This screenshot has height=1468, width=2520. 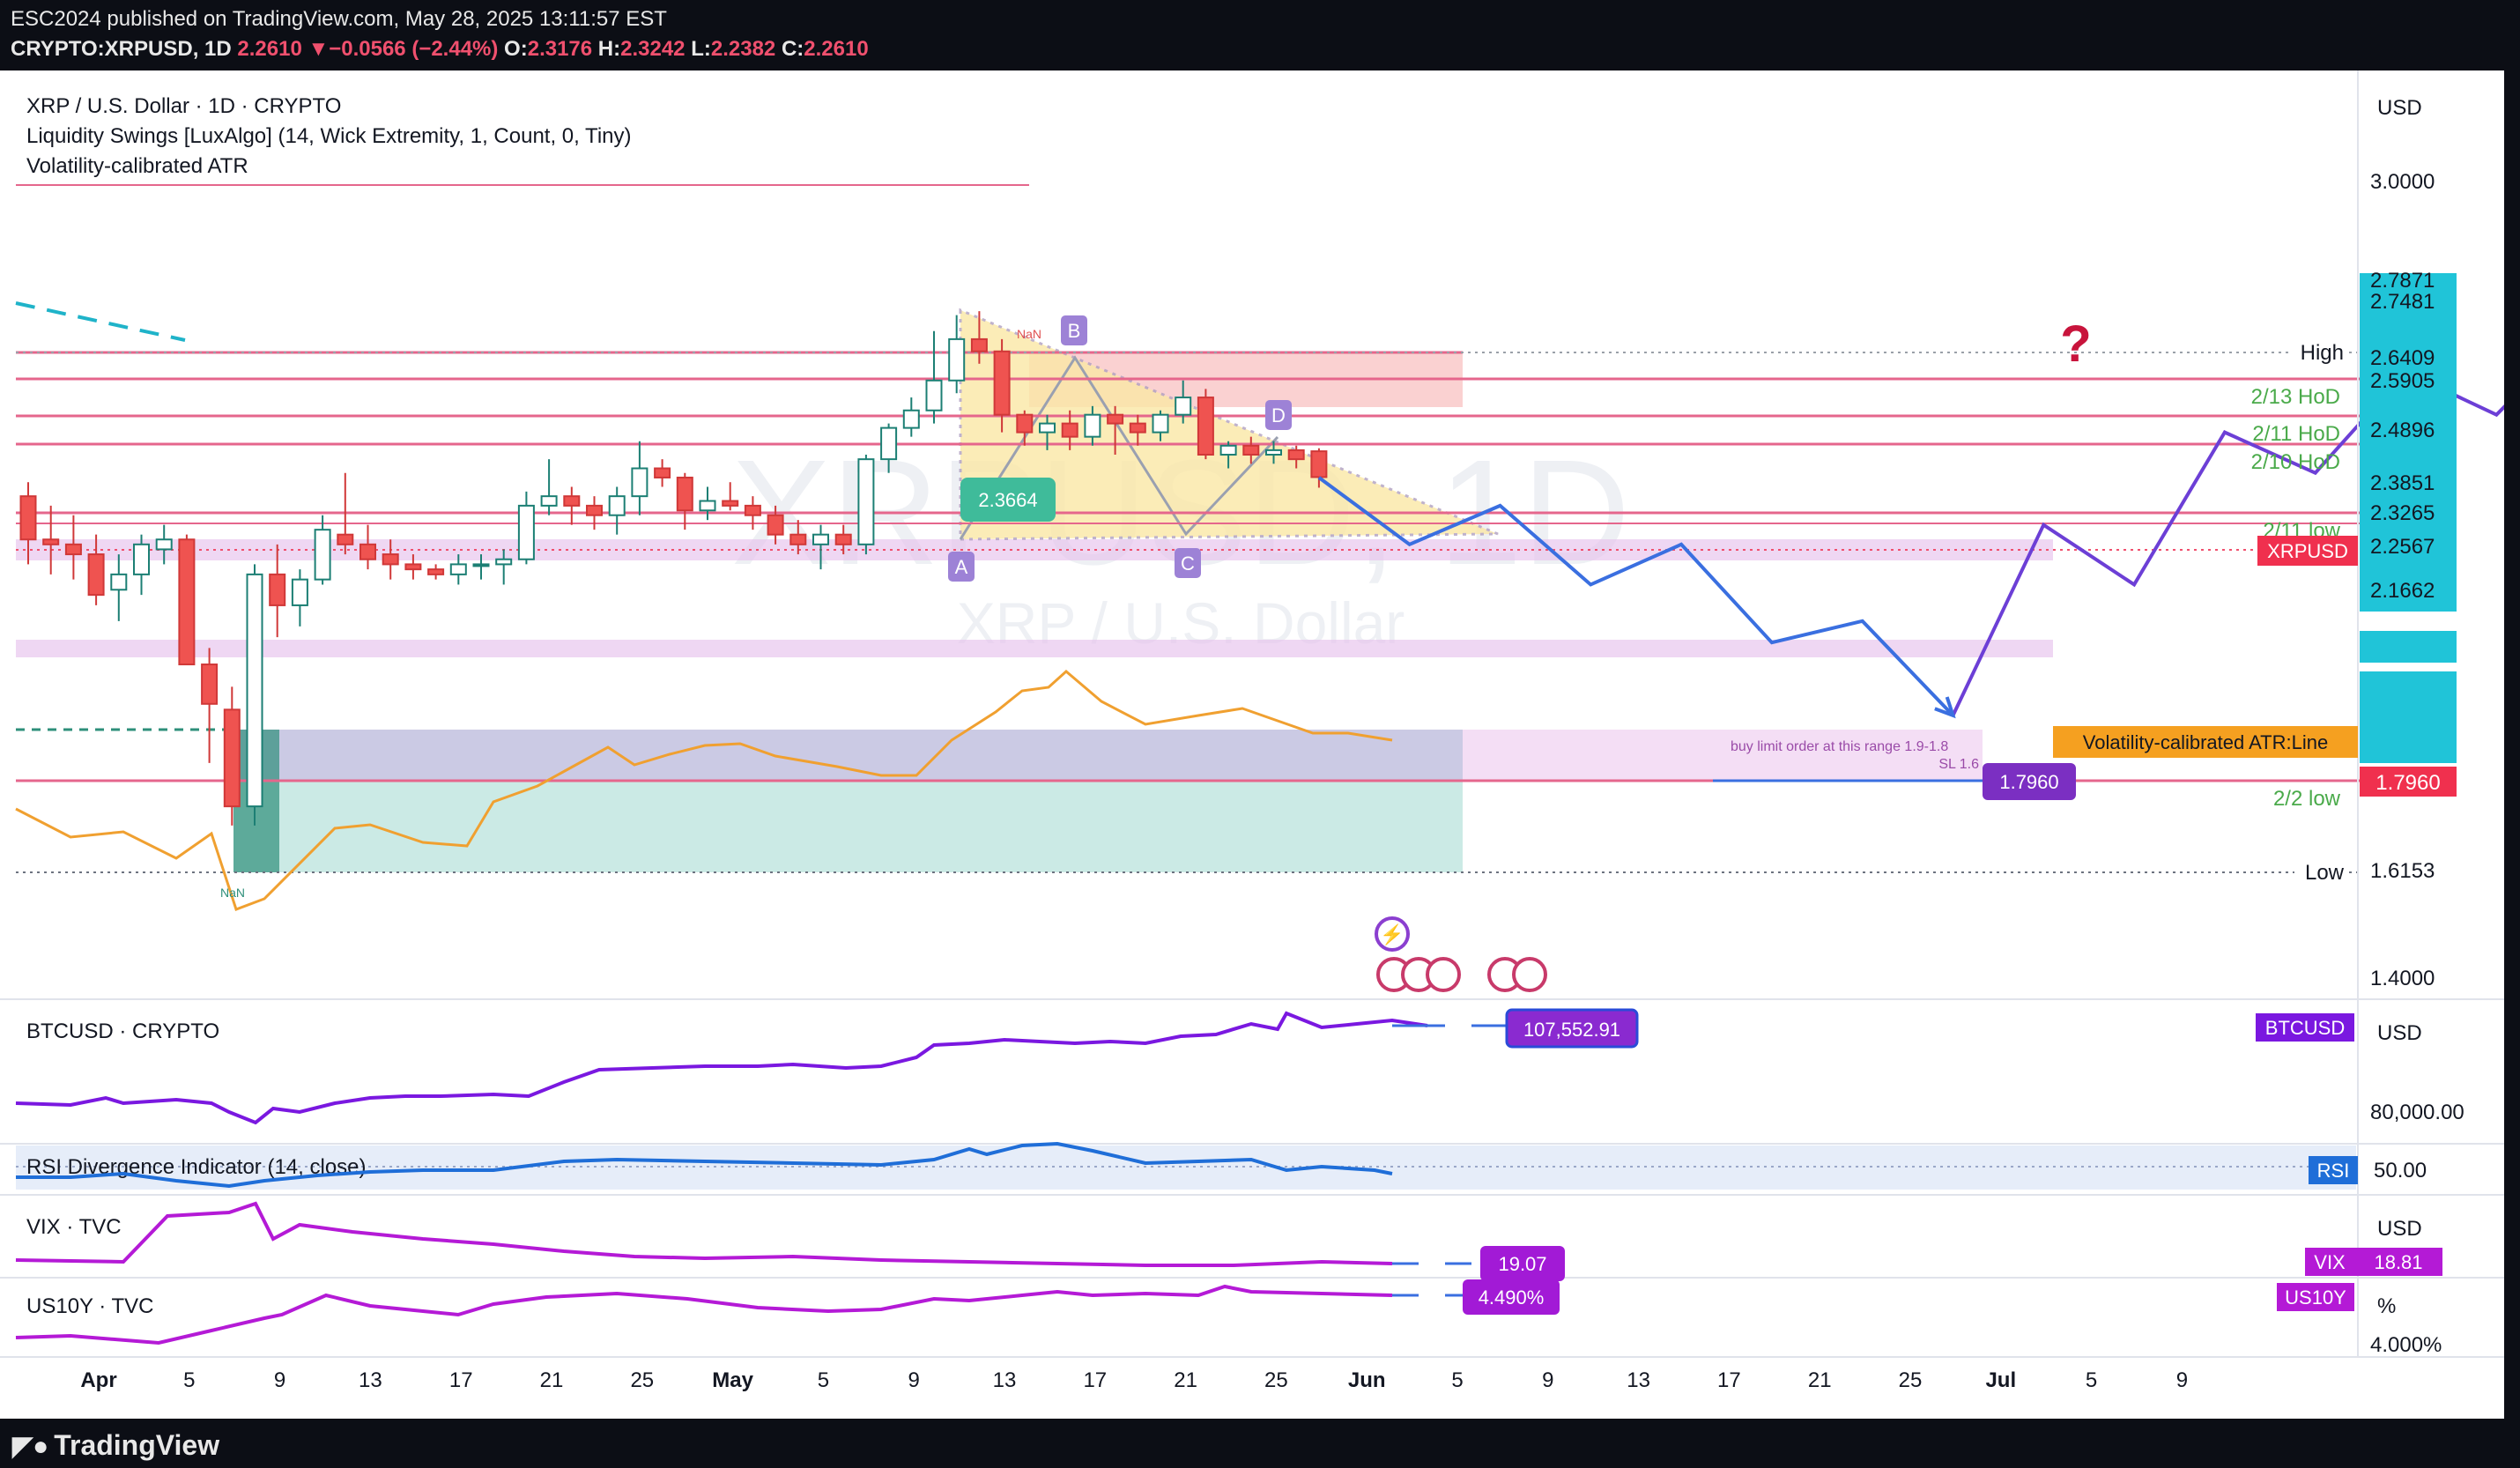 I want to click on atr-badge: Volatility-calibrated ATR:Line, so click(x=2205, y=742).